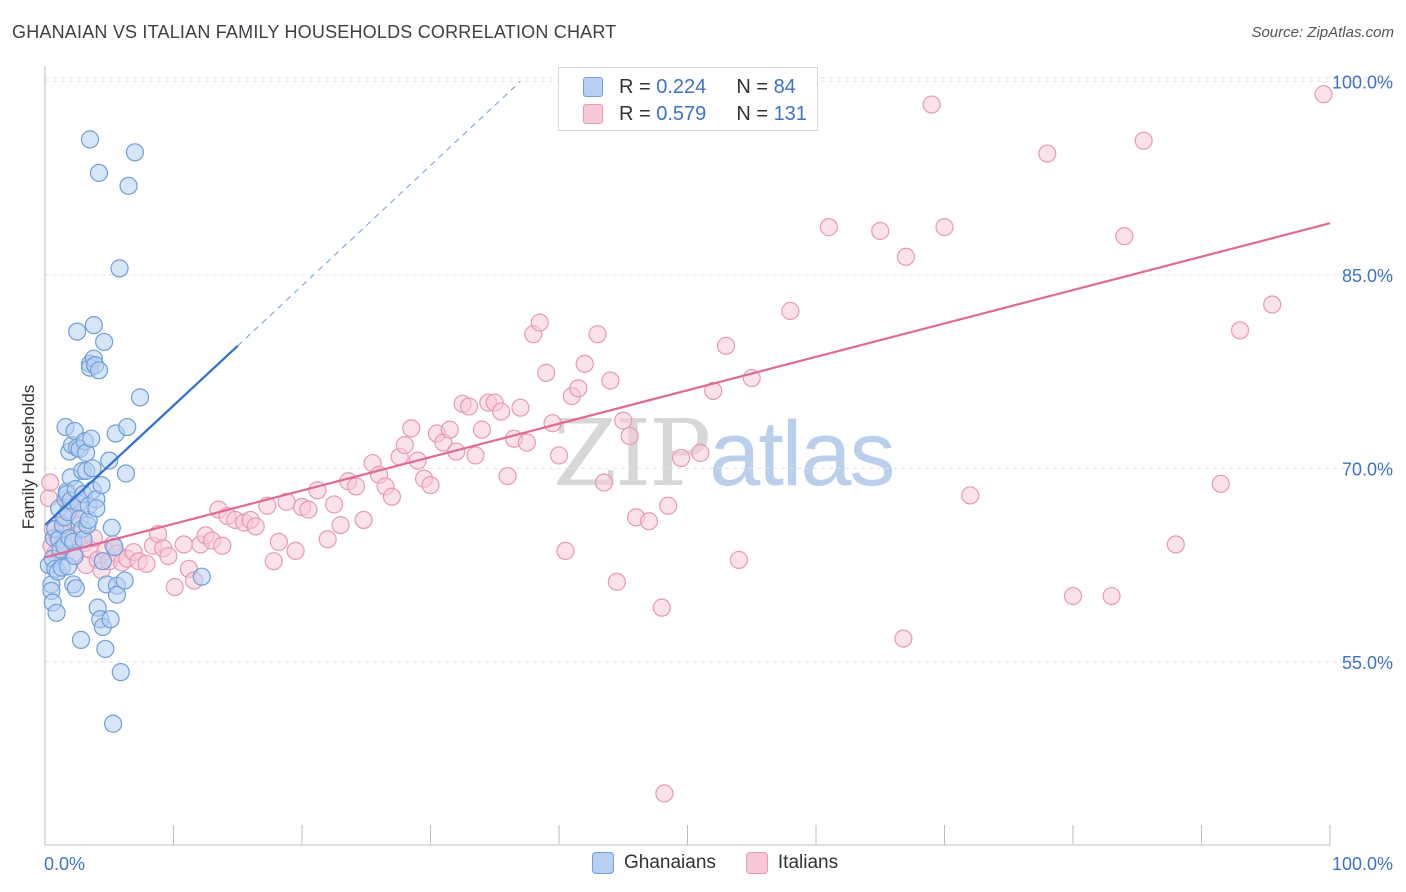  Describe the element at coordinates (379, 213) in the screenshot. I see `ghanaians-trend-extension` at that location.